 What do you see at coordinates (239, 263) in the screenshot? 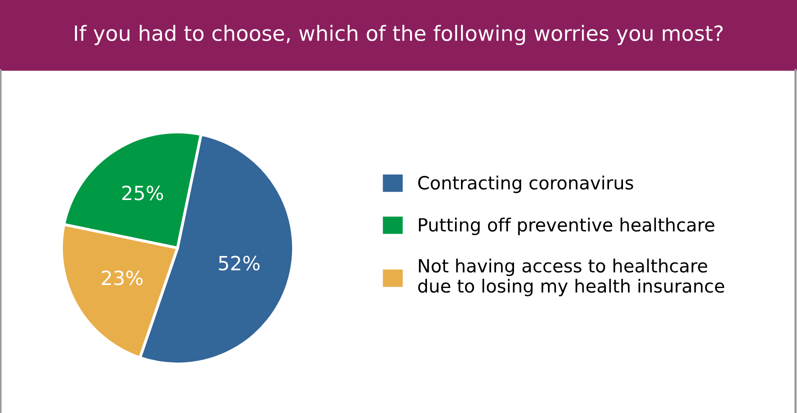
I see `data-label: 52%` at bounding box center [239, 263].